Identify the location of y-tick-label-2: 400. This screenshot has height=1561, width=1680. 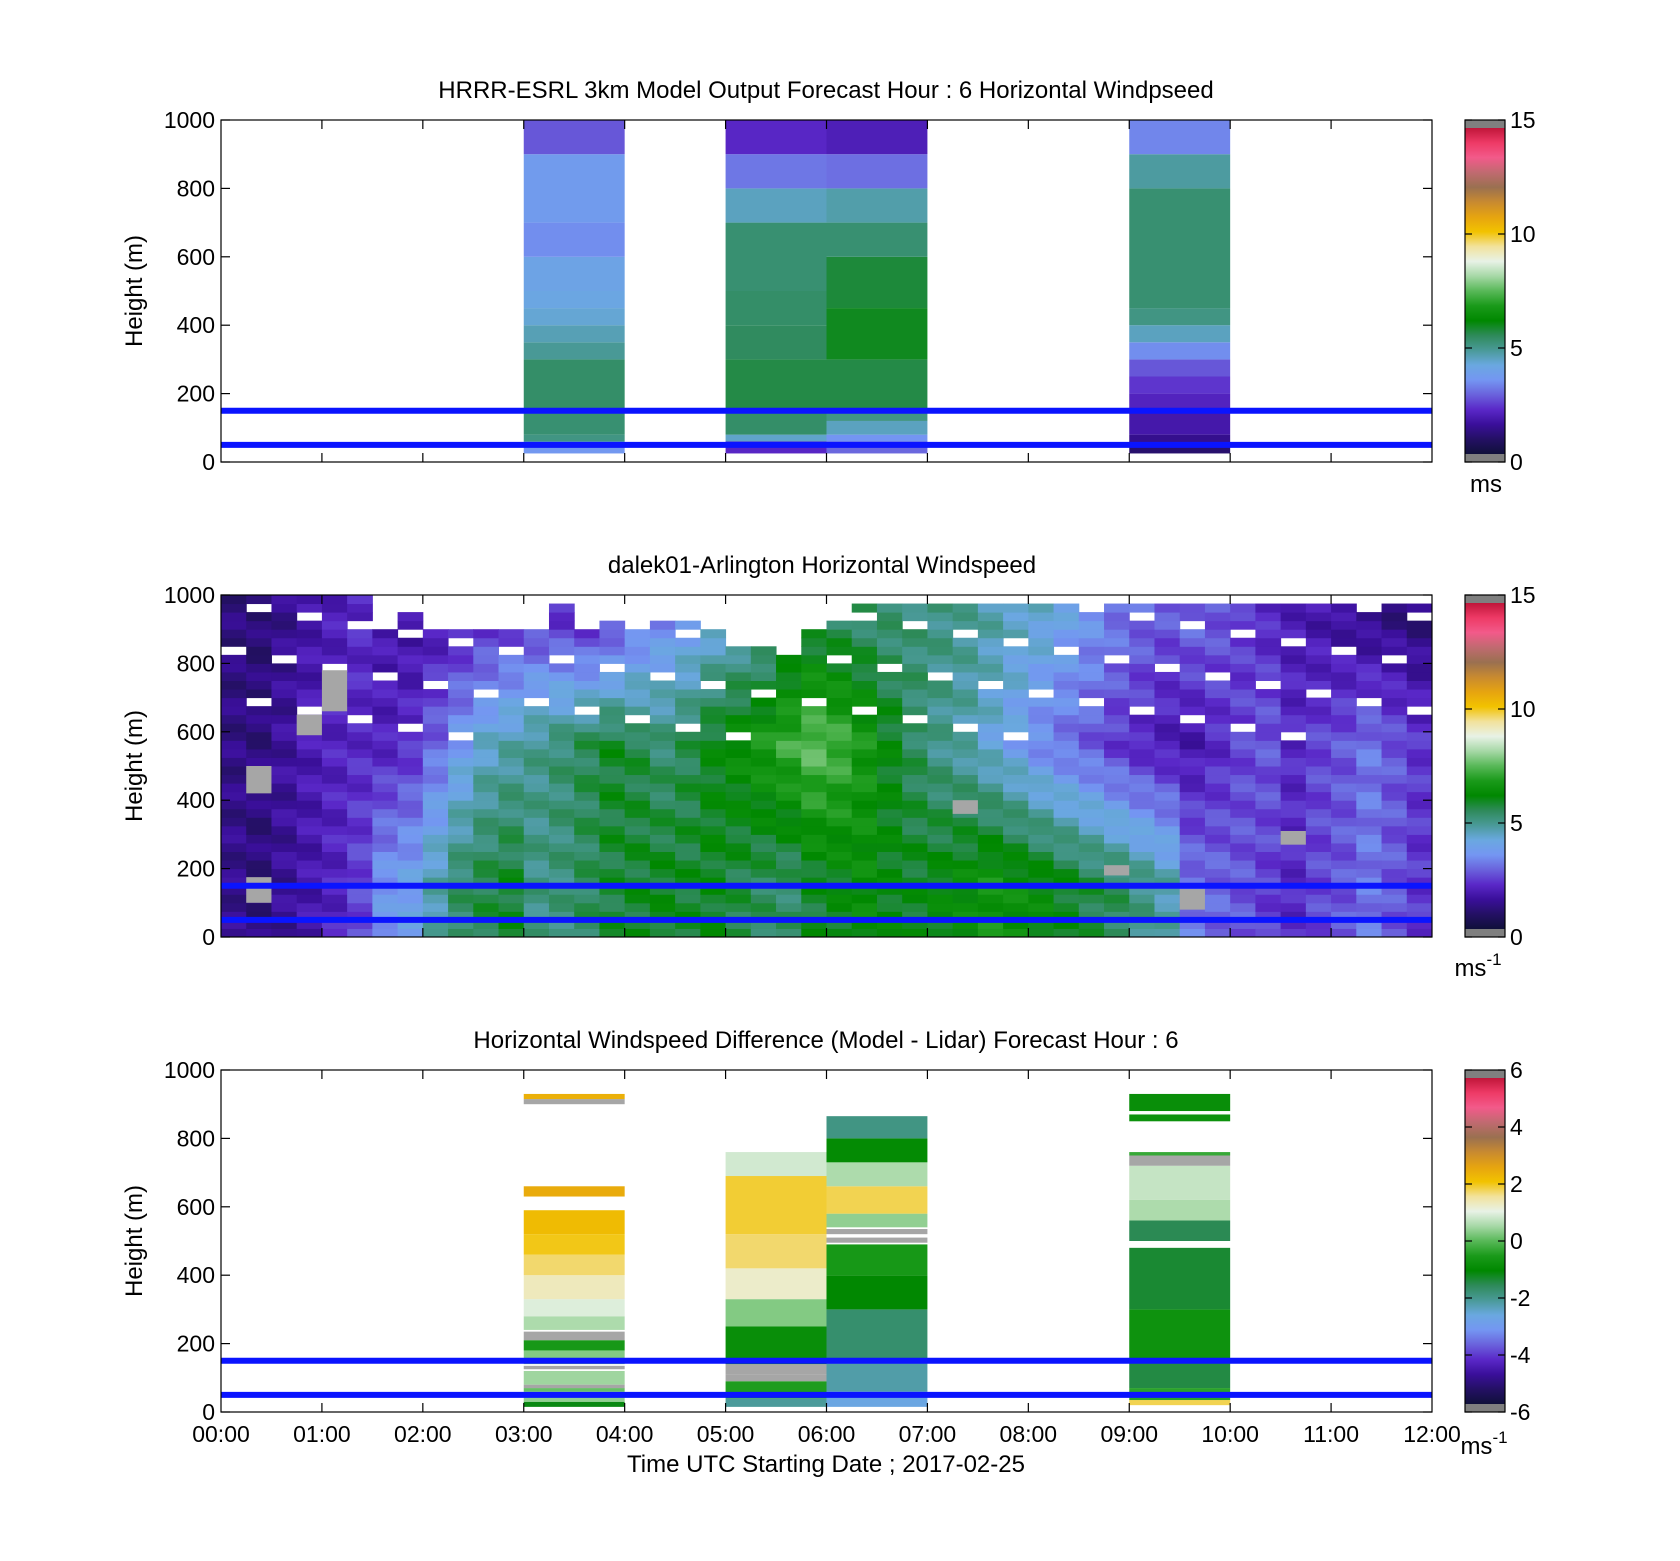
(196, 1275).